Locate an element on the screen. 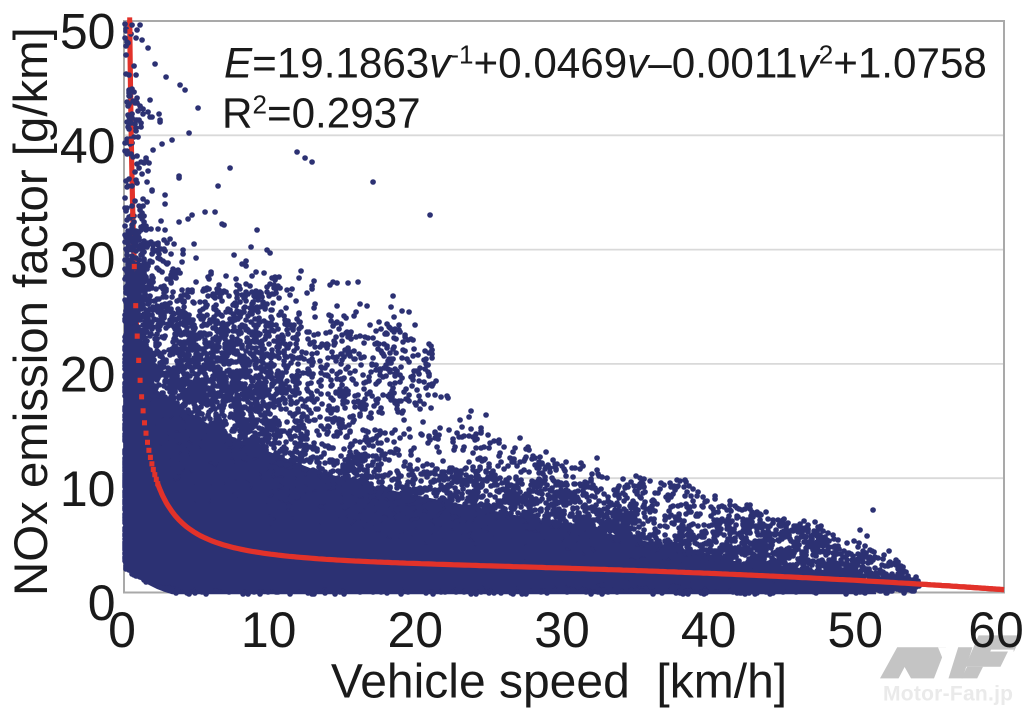  svg-text:E=19.1863v-1+0.0469v–0.0011v2+: E=19.1863v-1+0.0469v–0.0011v2+1.0758 is located at coordinates (605, 63).